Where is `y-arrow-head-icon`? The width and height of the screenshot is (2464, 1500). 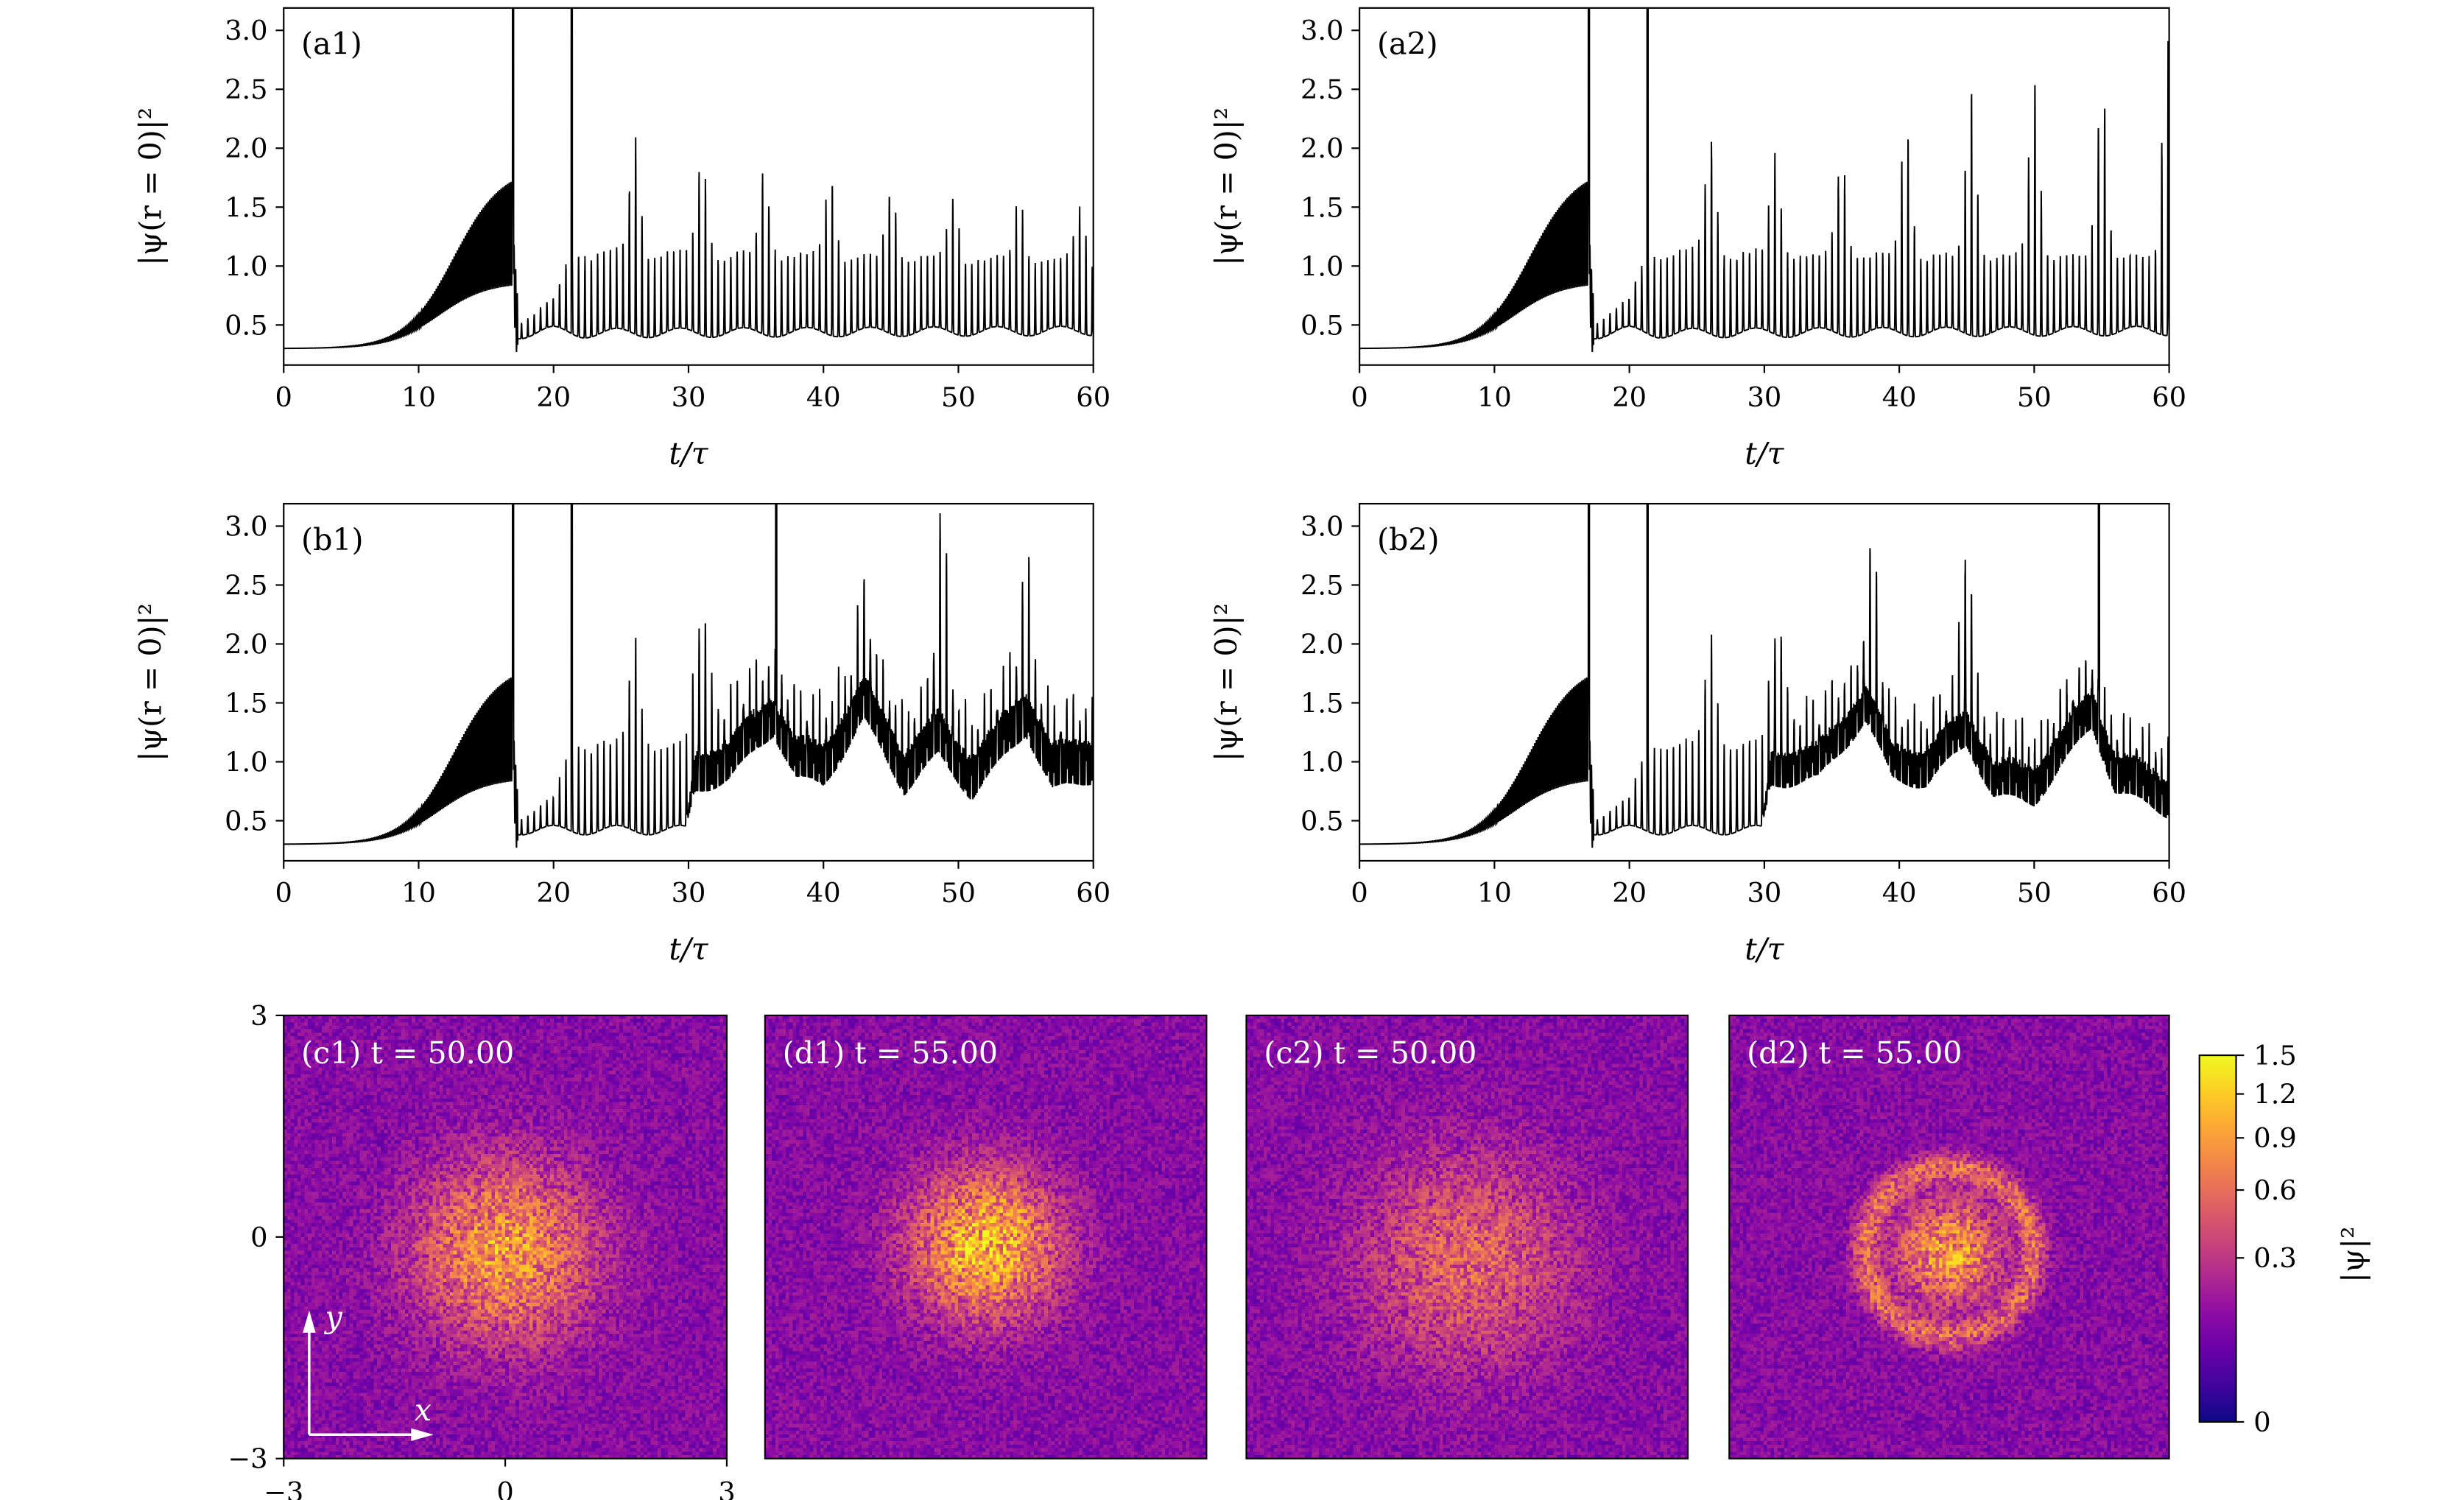
y-arrow-head-icon is located at coordinates (309, 1322).